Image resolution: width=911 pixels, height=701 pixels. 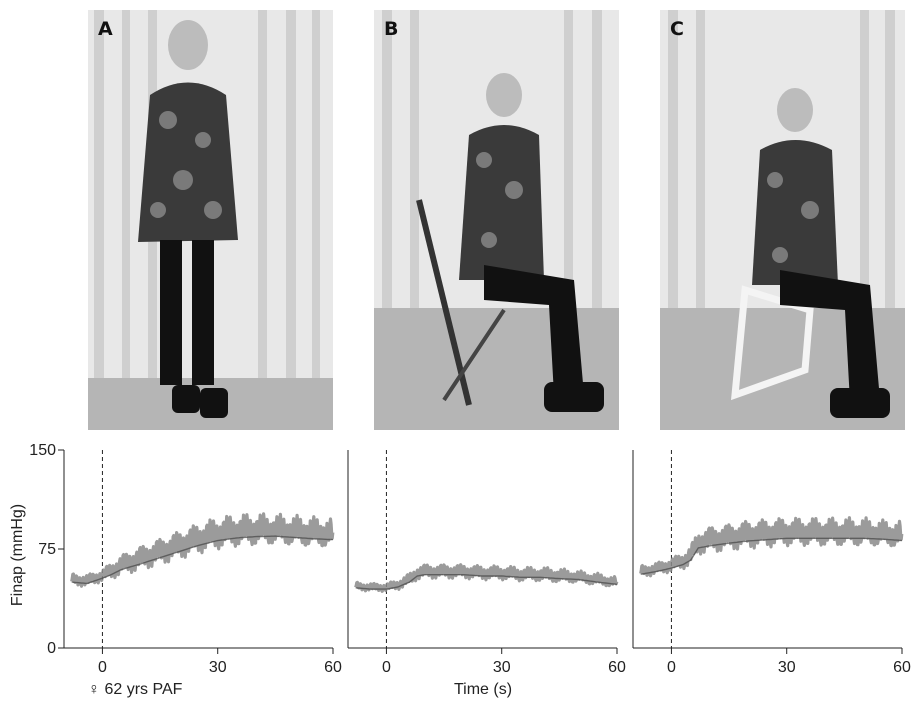 I want to click on photo-label-b: B, so click(x=391, y=29).